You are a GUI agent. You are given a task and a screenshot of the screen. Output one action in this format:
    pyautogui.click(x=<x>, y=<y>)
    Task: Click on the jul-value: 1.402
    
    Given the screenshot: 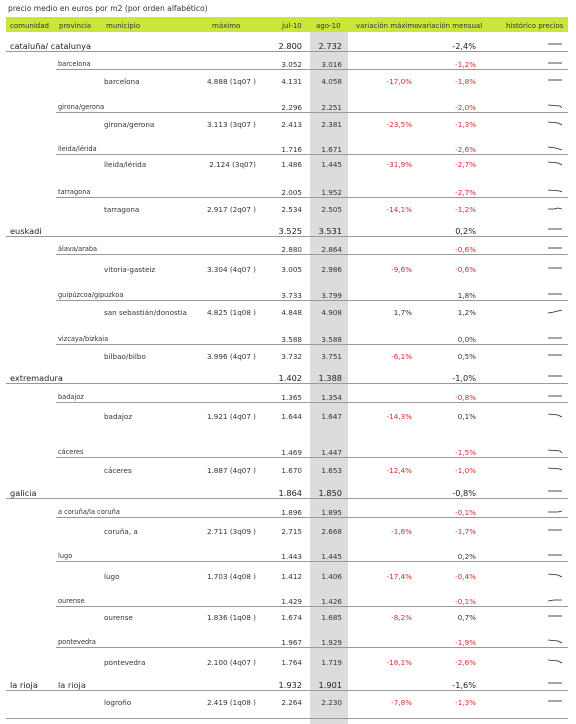 What is the action you would take?
    pyautogui.click(x=290, y=378)
    